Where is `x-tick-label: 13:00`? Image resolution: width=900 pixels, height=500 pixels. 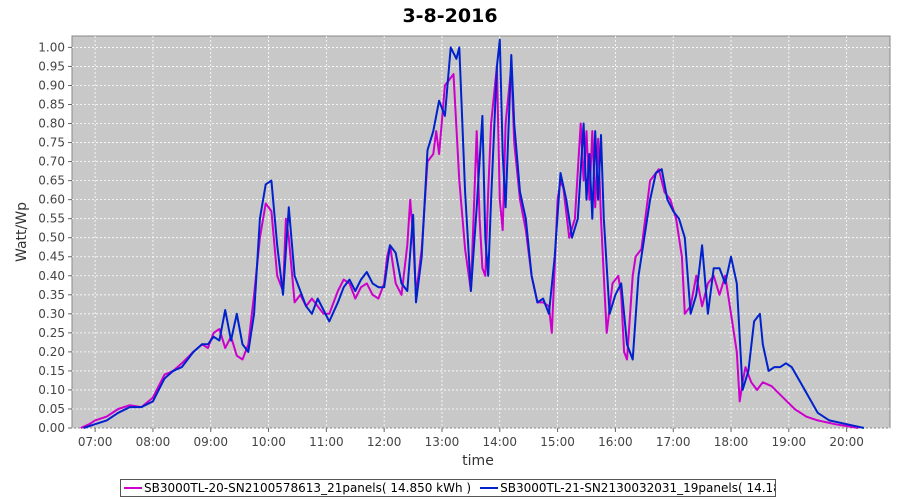 x-tick-label: 13:00 is located at coordinates (442, 442).